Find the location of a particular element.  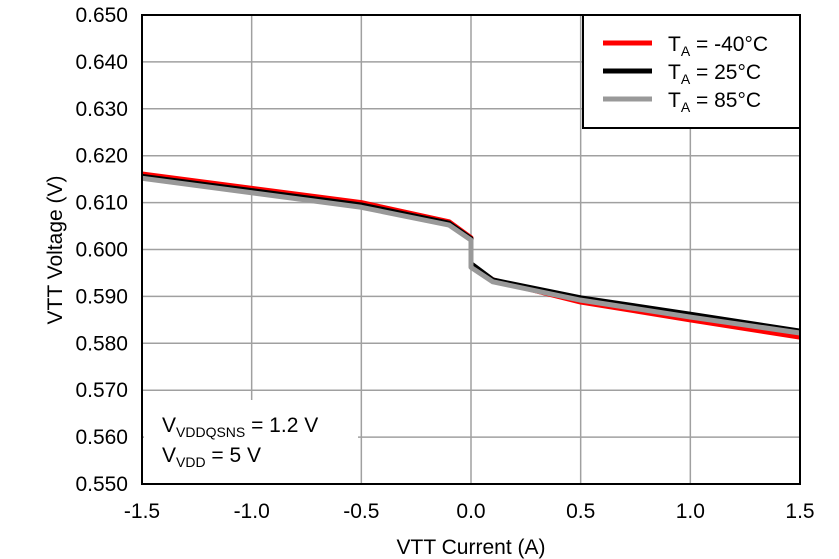

y-tick-label: 0.620 is located at coordinates (101, 156).